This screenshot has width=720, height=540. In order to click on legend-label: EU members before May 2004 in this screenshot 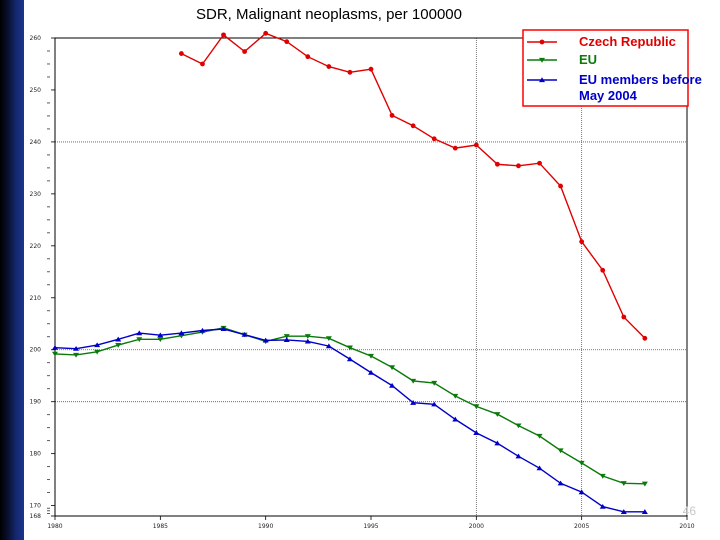, I will do `click(640, 87)`.